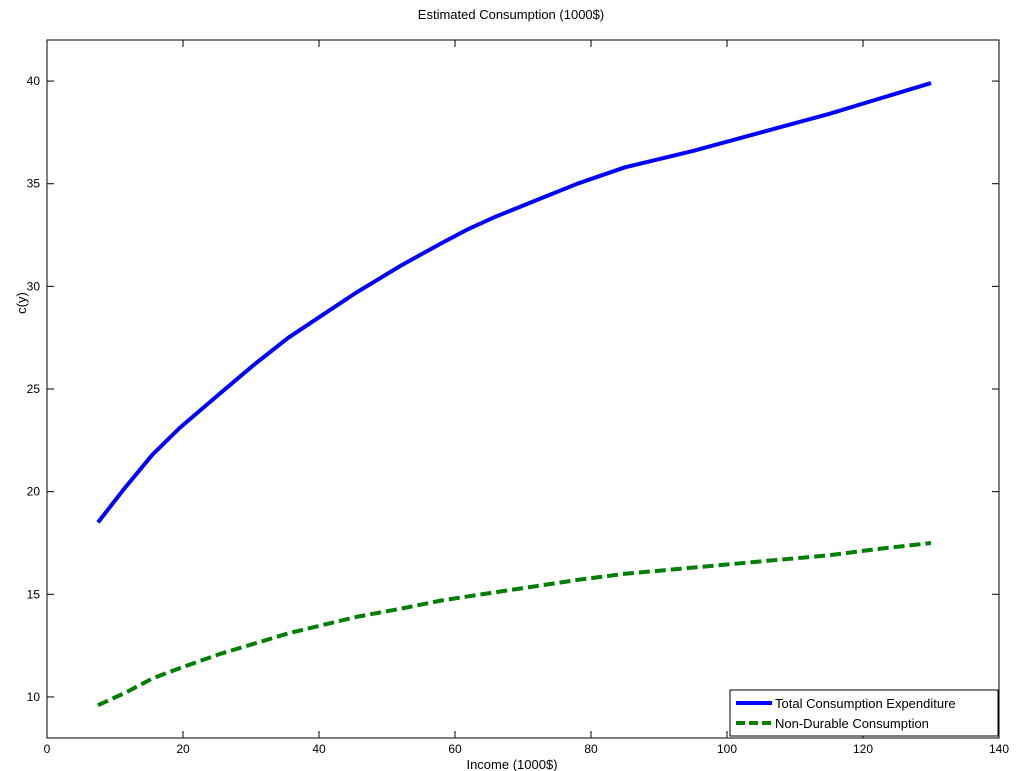  I want to click on x-tick-label: 140, so click(999, 749).